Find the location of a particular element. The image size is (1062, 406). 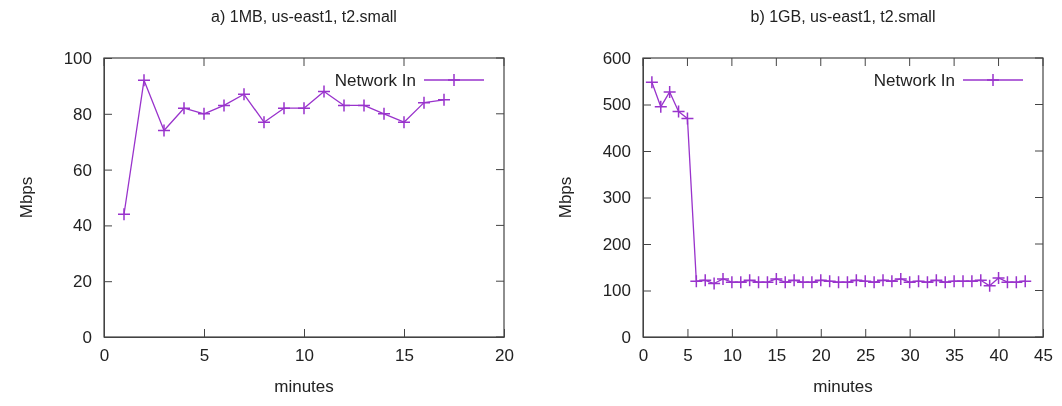

x-tick-label: 25 is located at coordinates (866, 356).